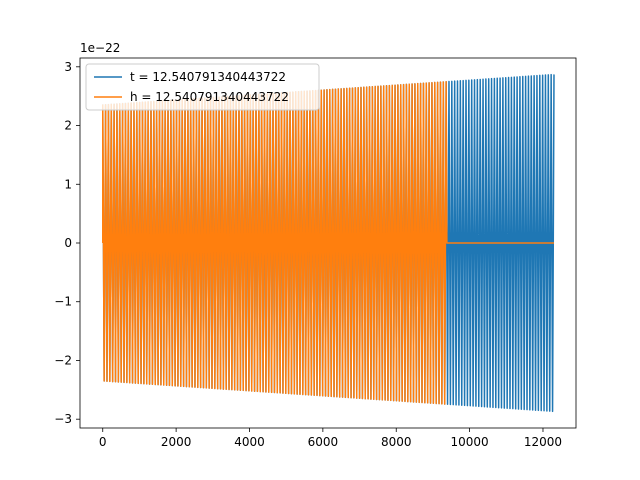 This screenshot has width=640, height=480. I want to click on x-tick-label: 12000, so click(543, 442).